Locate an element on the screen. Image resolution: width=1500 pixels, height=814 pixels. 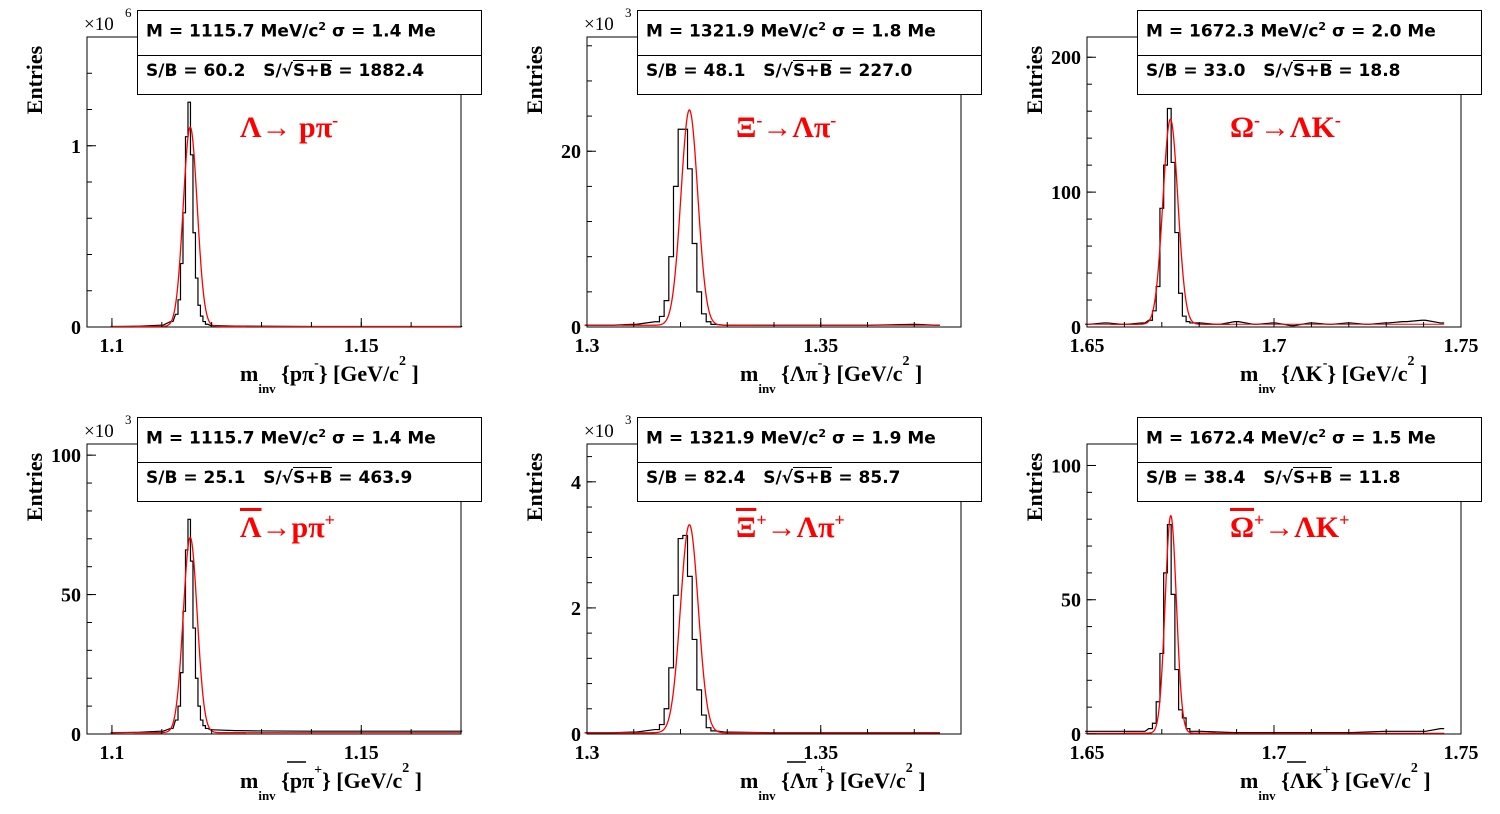
mass-sigma-line: M = 1321.9 MeV/c2 σ = 1.8 Me is located at coordinates (791, 31).